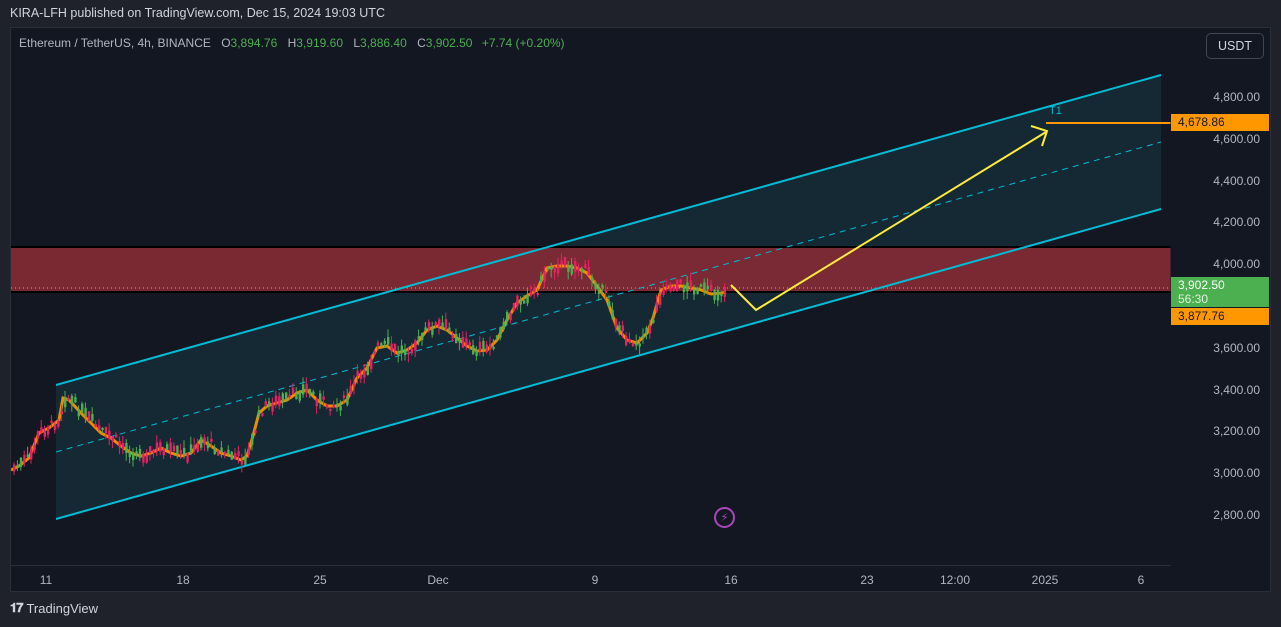 Image resolution: width=1281 pixels, height=627 pixels. Describe the element at coordinates (1236, 222) in the screenshot. I see `price-label: 4,200.00` at that location.